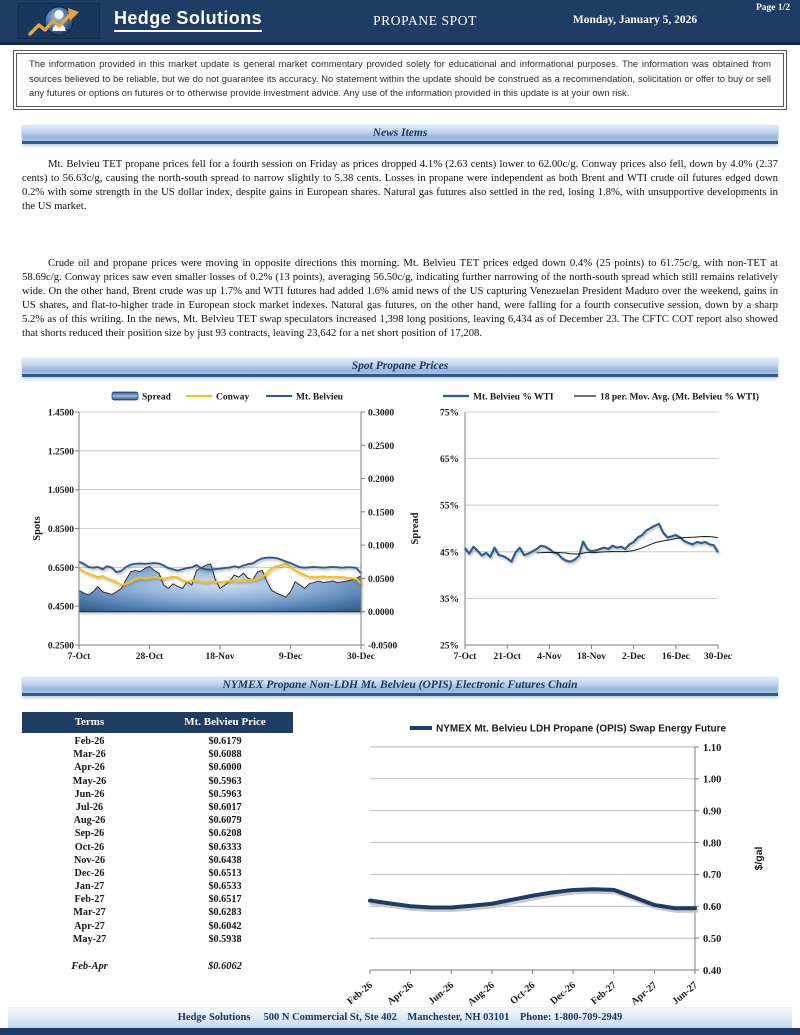 This screenshot has height=1035, width=800. I want to click on svg-text: Apr-26, so click(400, 994).